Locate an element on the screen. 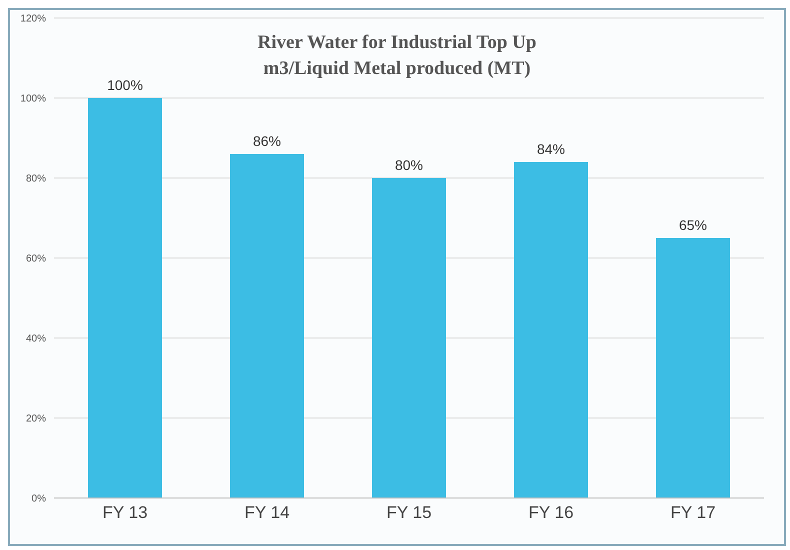 This screenshot has height=550, width=790. x-tick-label: FY 16 is located at coordinates (551, 512).